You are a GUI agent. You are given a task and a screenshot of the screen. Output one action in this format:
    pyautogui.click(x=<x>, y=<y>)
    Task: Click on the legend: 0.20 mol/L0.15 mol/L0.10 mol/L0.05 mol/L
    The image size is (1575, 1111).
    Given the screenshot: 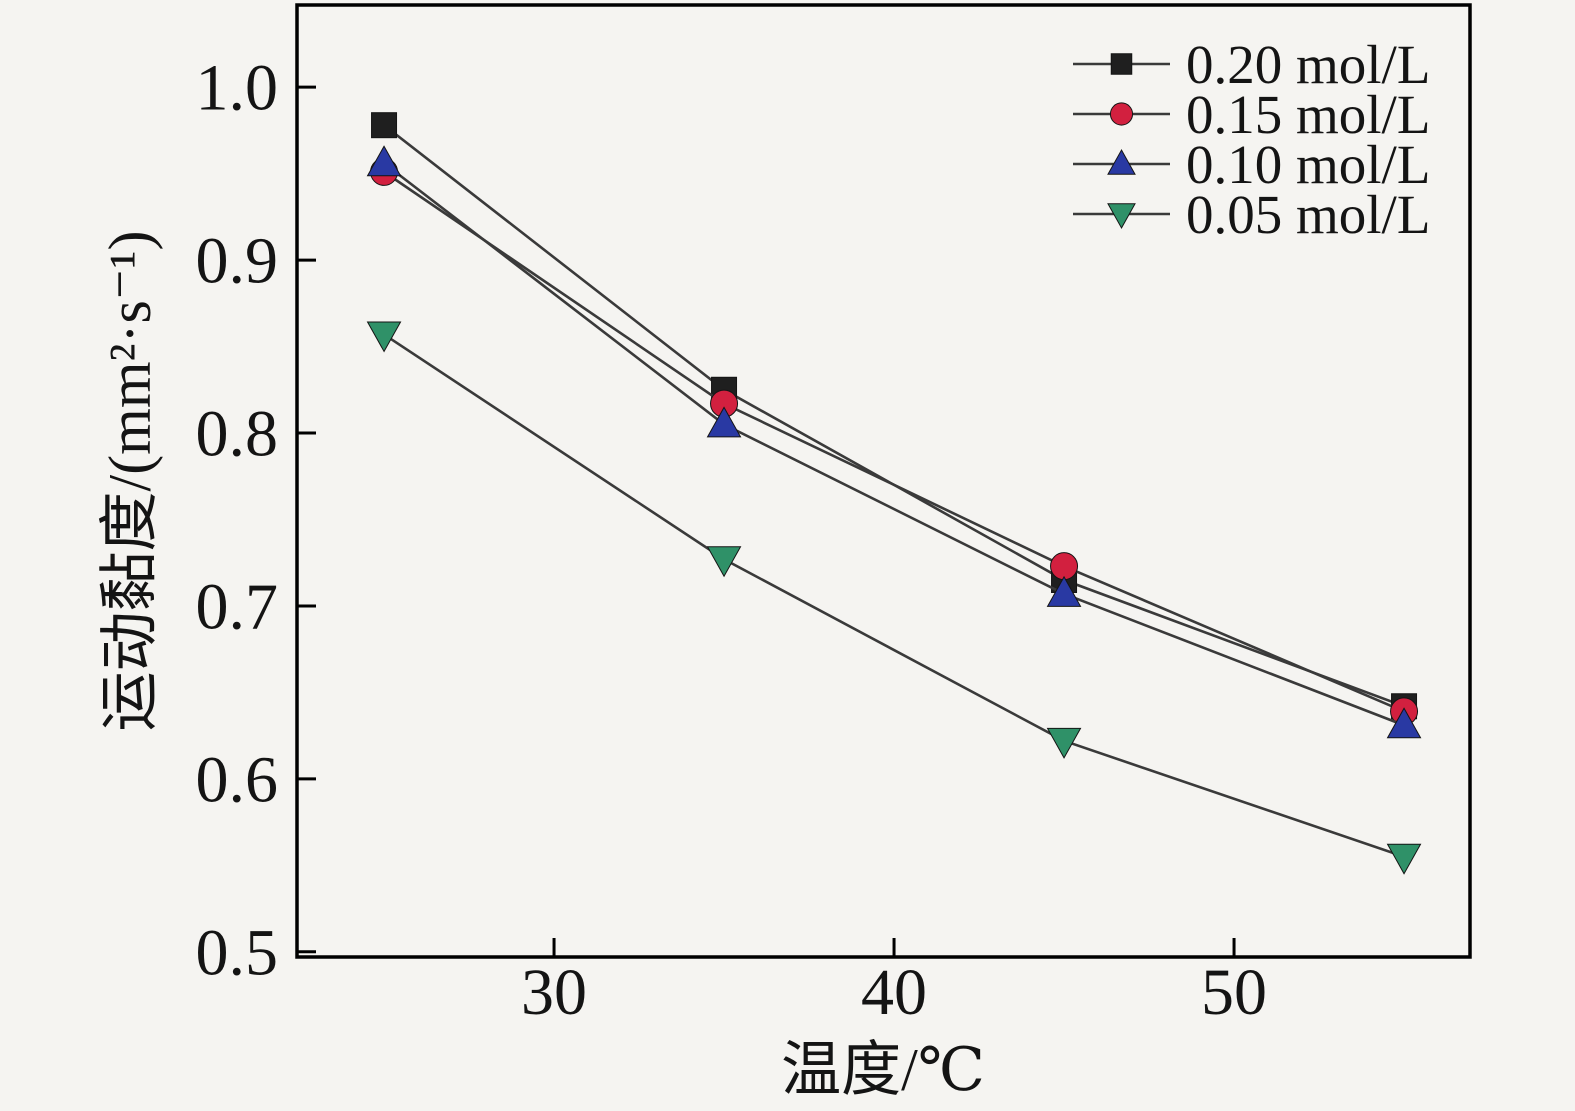 What is the action you would take?
    pyautogui.click(x=1251, y=139)
    